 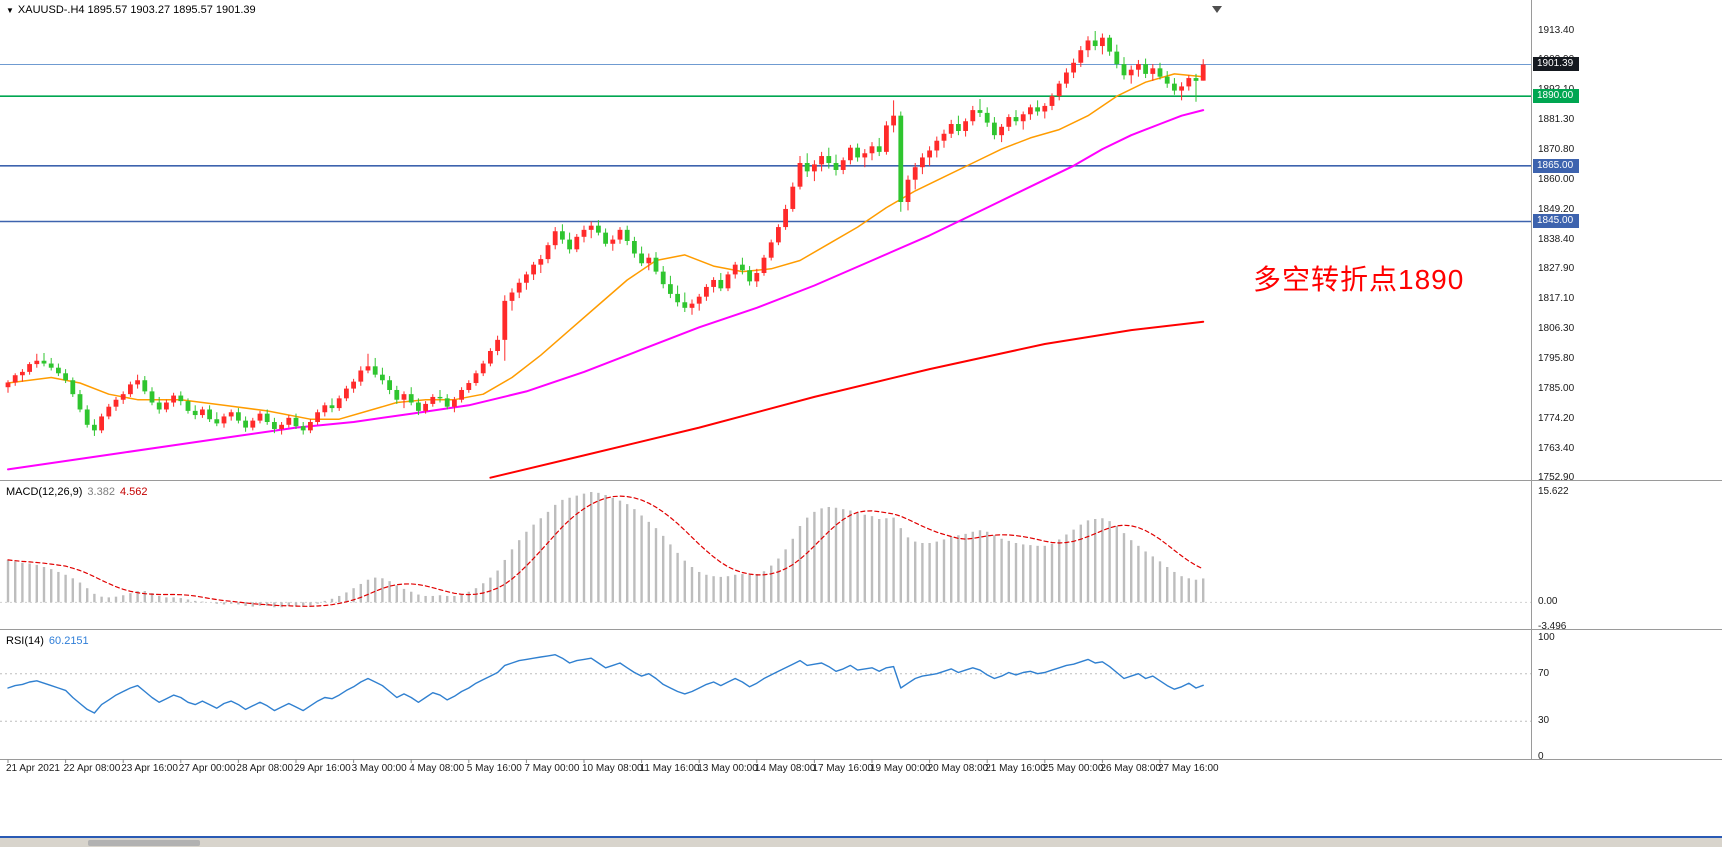 What do you see at coordinates (92, 768) in the screenshot?
I see `time-tick-label: 22 Apr 08:00` at bounding box center [92, 768].